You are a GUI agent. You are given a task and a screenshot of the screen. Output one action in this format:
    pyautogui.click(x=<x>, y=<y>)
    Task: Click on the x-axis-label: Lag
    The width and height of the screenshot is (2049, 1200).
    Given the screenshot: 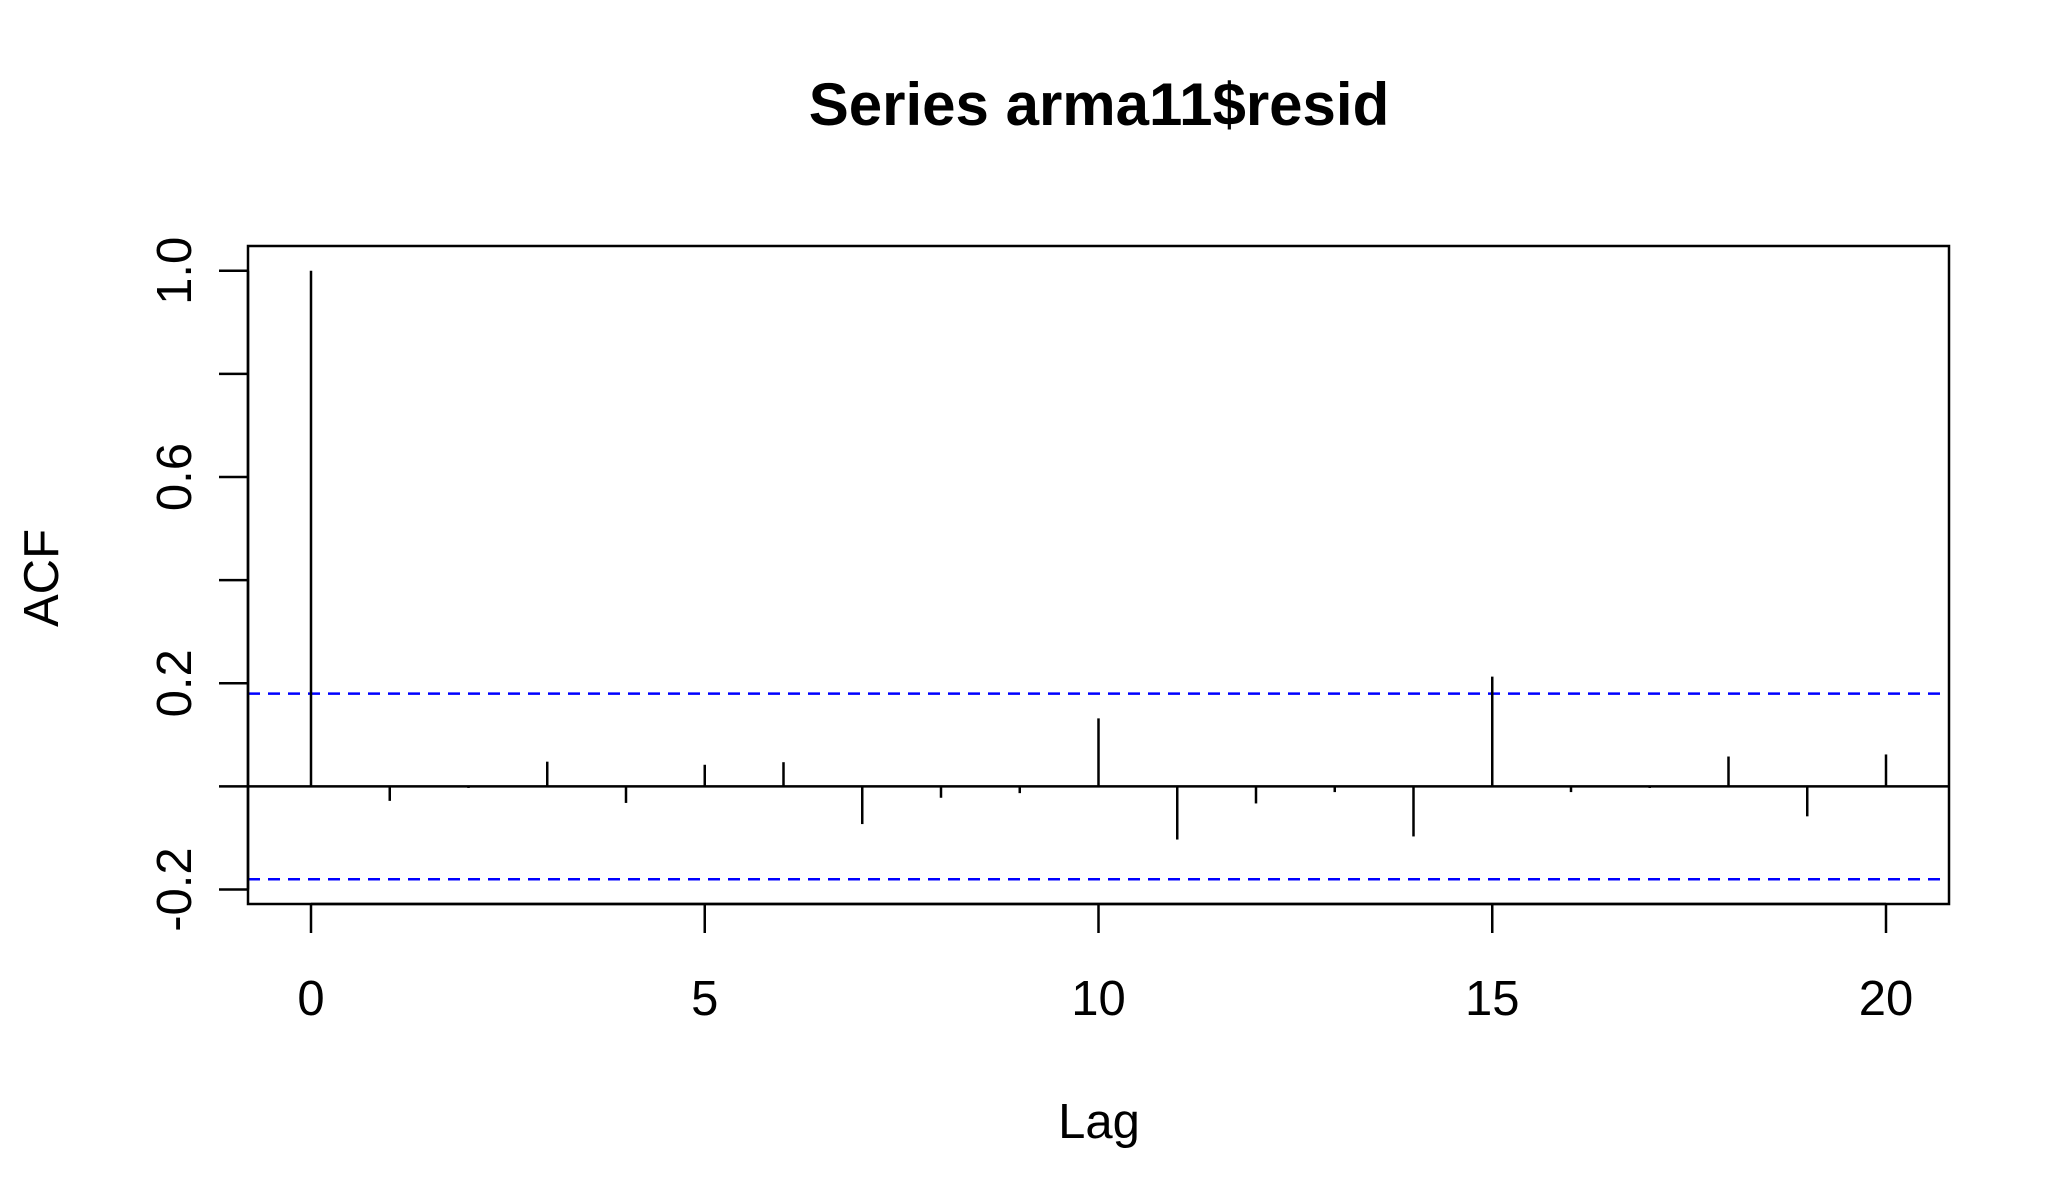 What is the action you would take?
    pyautogui.click(x=1099, y=1122)
    